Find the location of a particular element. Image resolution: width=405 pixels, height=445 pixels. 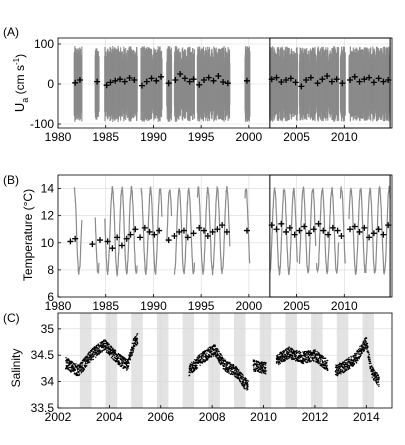

x-tick-label: 2004 is located at coordinates (109, 417).